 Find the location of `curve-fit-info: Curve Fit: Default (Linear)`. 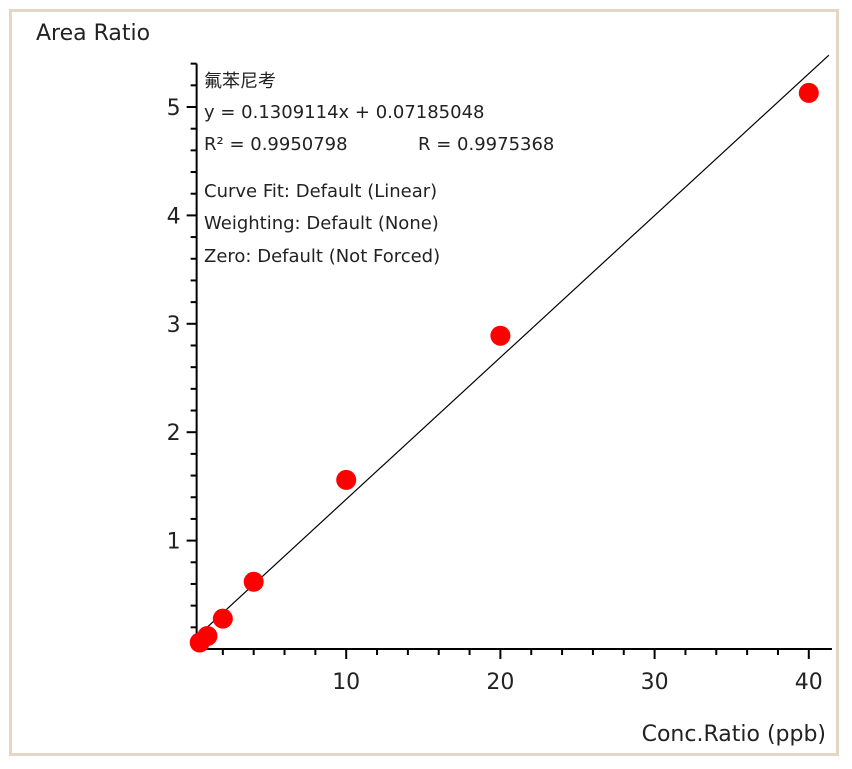

curve-fit-info: Curve Fit: Default (Linear) is located at coordinates (320, 191).